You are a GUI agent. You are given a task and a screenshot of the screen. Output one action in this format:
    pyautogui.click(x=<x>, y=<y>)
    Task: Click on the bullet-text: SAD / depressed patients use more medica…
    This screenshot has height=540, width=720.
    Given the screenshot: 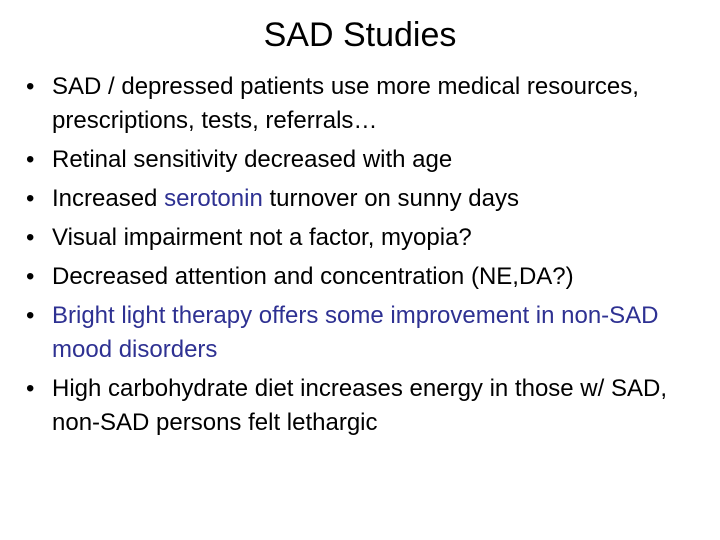 What is the action you would take?
    pyautogui.click(x=345, y=103)
    